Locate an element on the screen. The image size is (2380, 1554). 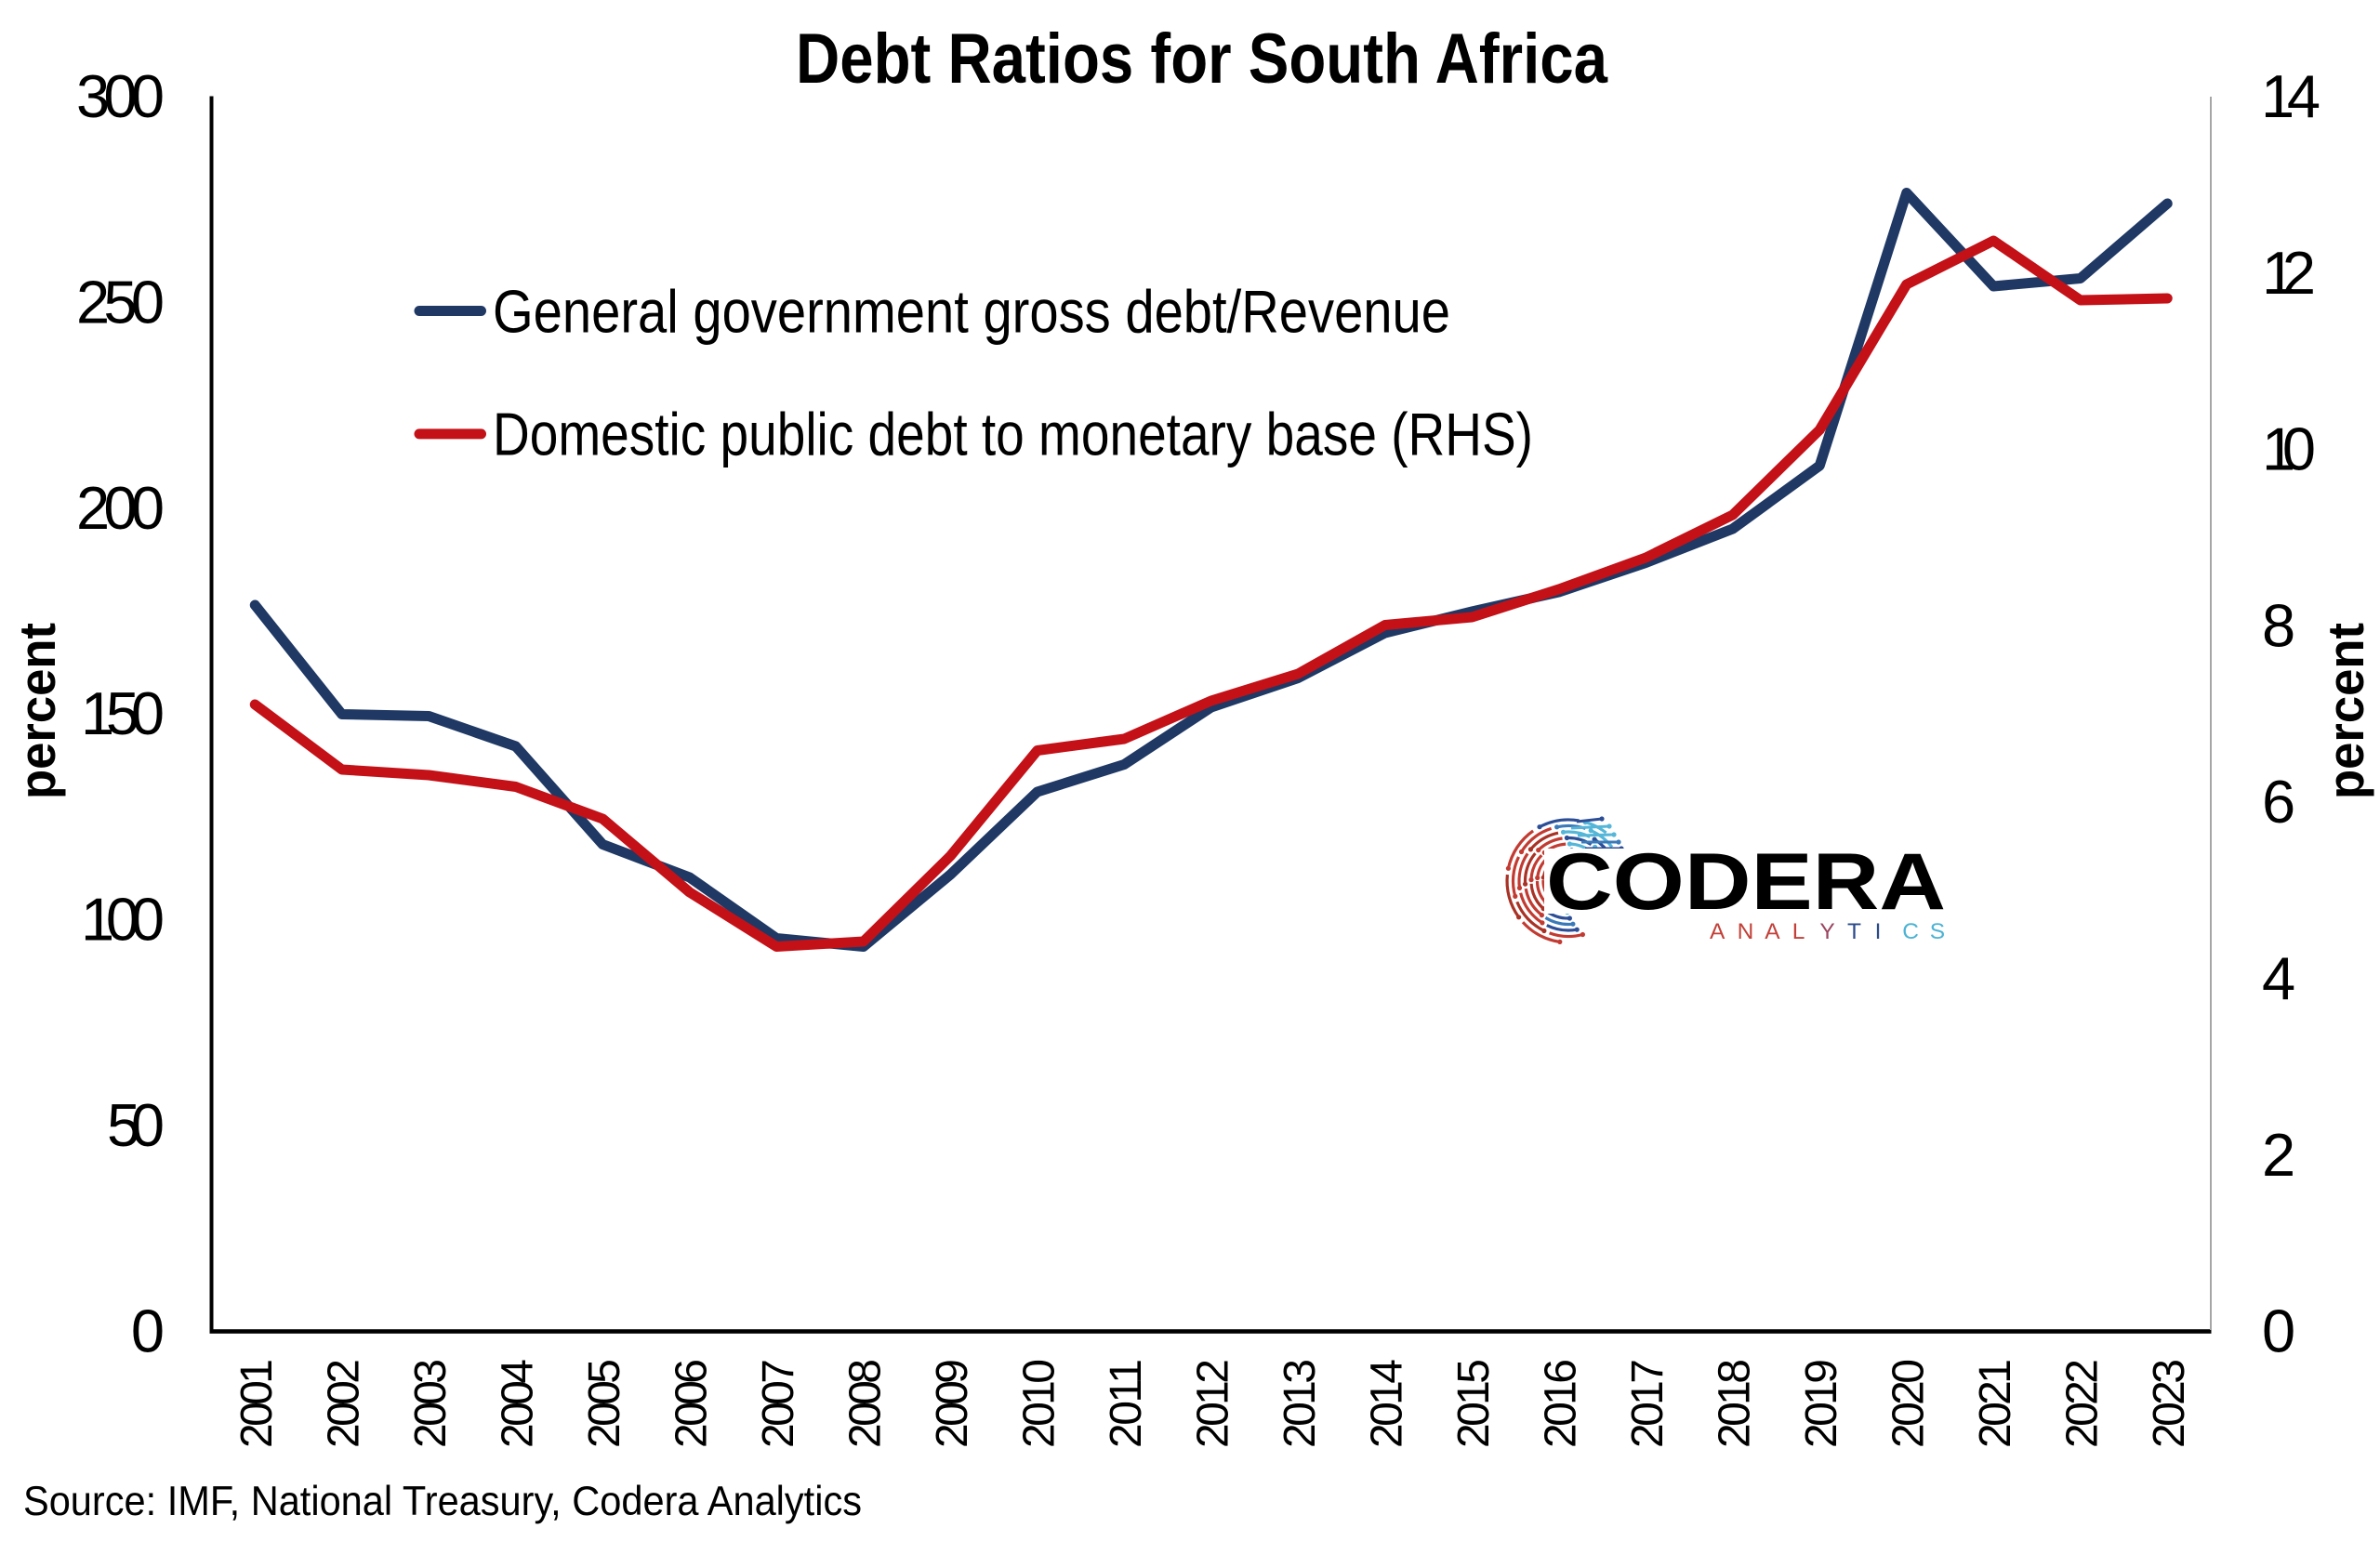
svg-text: 2017 is located at coordinates (1648, 1403).